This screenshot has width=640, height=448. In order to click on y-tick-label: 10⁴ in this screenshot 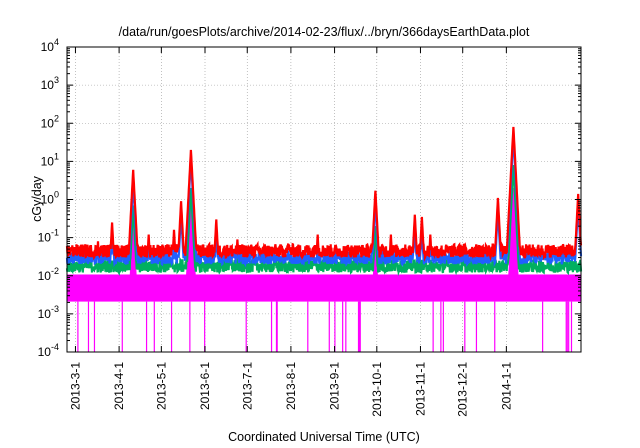, I will do `click(50, 45)`.